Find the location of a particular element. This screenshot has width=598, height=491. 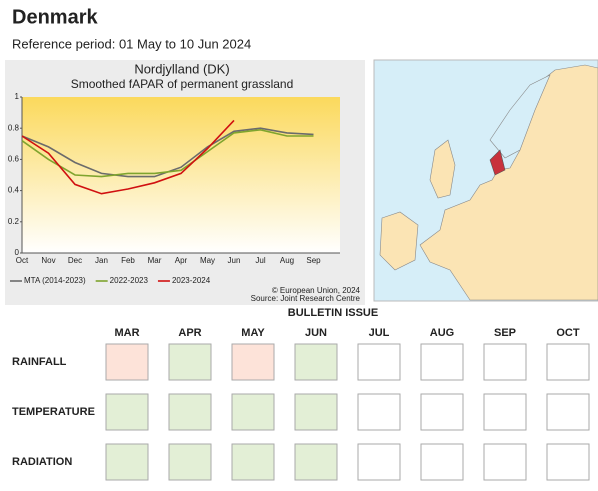

month-header: JUN is located at coordinates (316, 333).